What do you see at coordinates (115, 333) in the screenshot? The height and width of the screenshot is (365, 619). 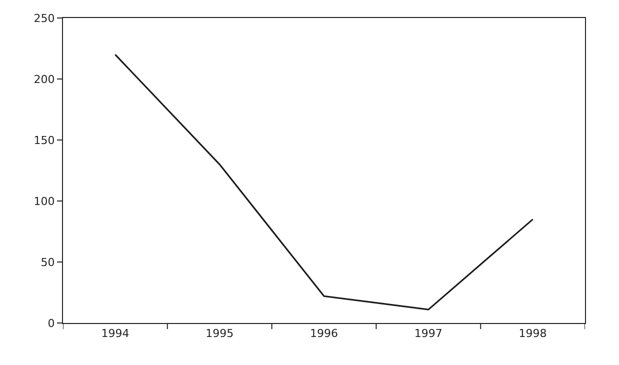 I see `x-tick-label: 1994` at bounding box center [115, 333].